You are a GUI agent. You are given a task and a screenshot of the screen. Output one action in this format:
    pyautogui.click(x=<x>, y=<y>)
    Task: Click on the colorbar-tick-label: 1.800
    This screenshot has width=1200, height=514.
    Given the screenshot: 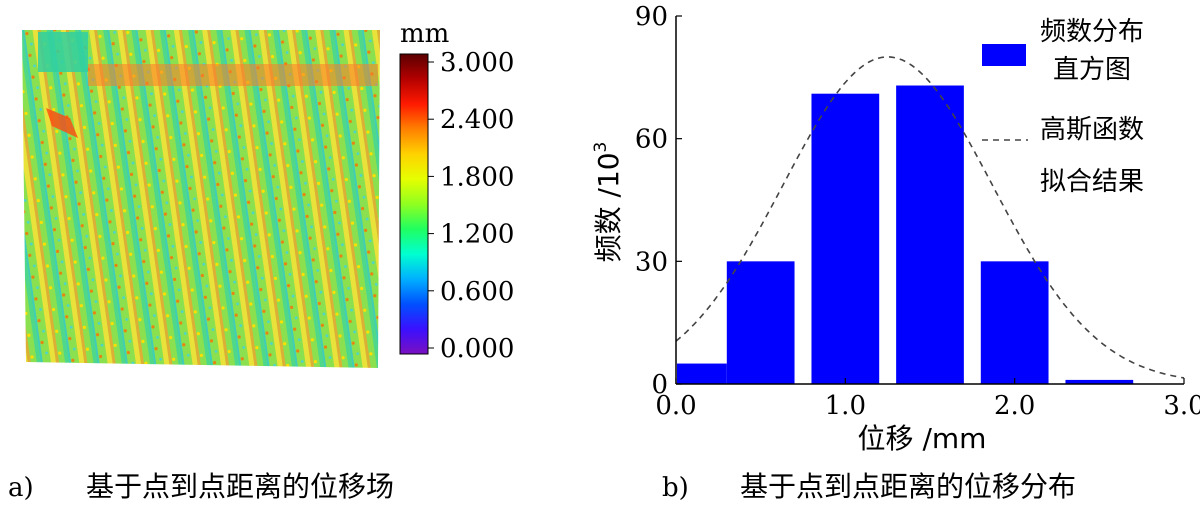 What is the action you would take?
    pyautogui.click(x=477, y=177)
    